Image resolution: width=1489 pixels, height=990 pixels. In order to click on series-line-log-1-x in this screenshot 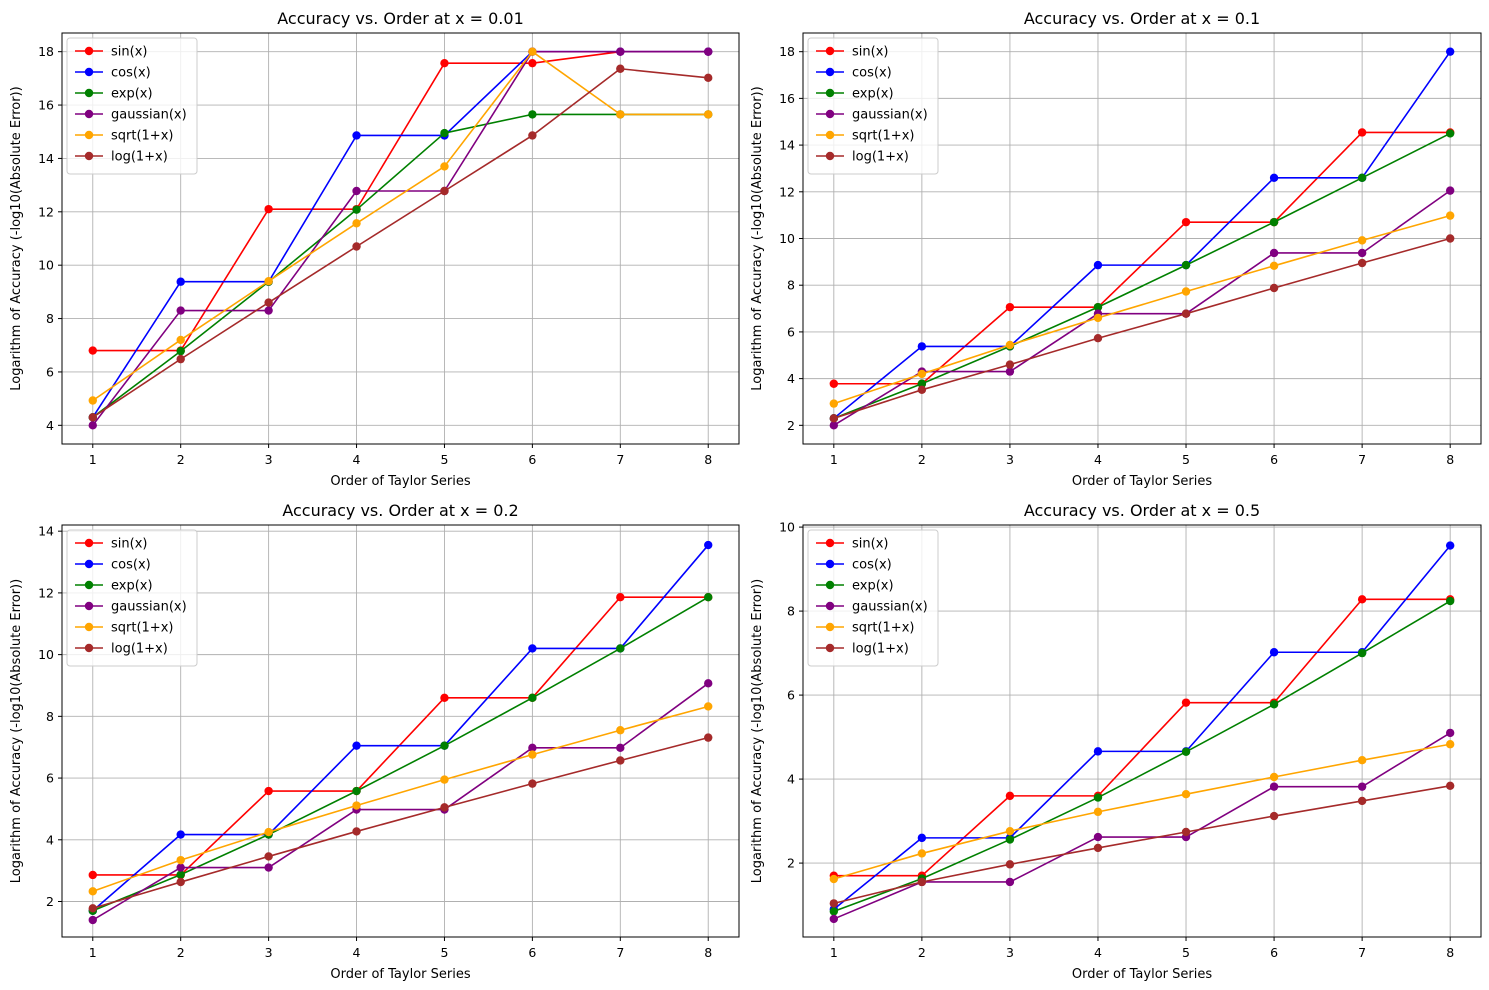, I will do `click(400, 242)`.